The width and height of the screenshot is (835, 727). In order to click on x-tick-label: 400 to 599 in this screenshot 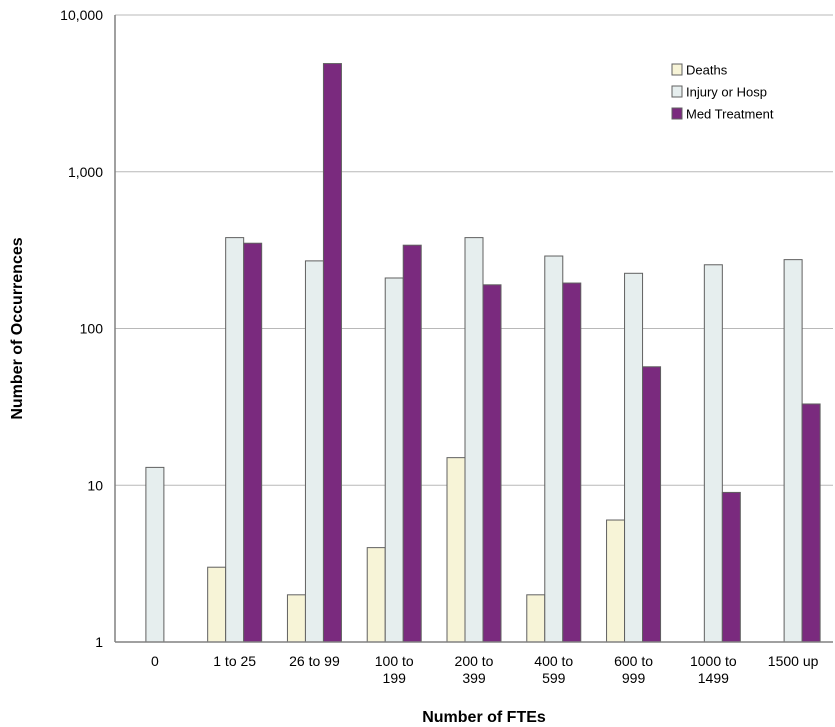, I will do `click(553, 669)`.